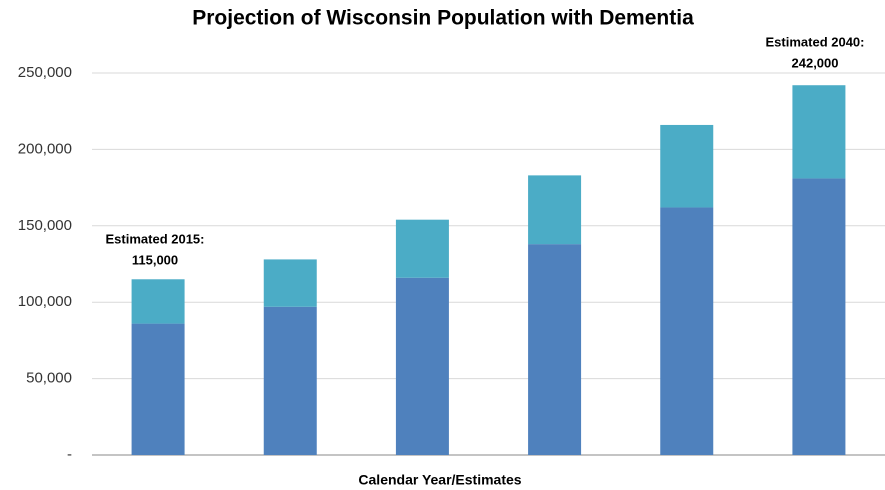 Image resolution: width=885 pixels, height=490 pixels. I want to click on y-tick-label: 50,000, so click(49, 378).